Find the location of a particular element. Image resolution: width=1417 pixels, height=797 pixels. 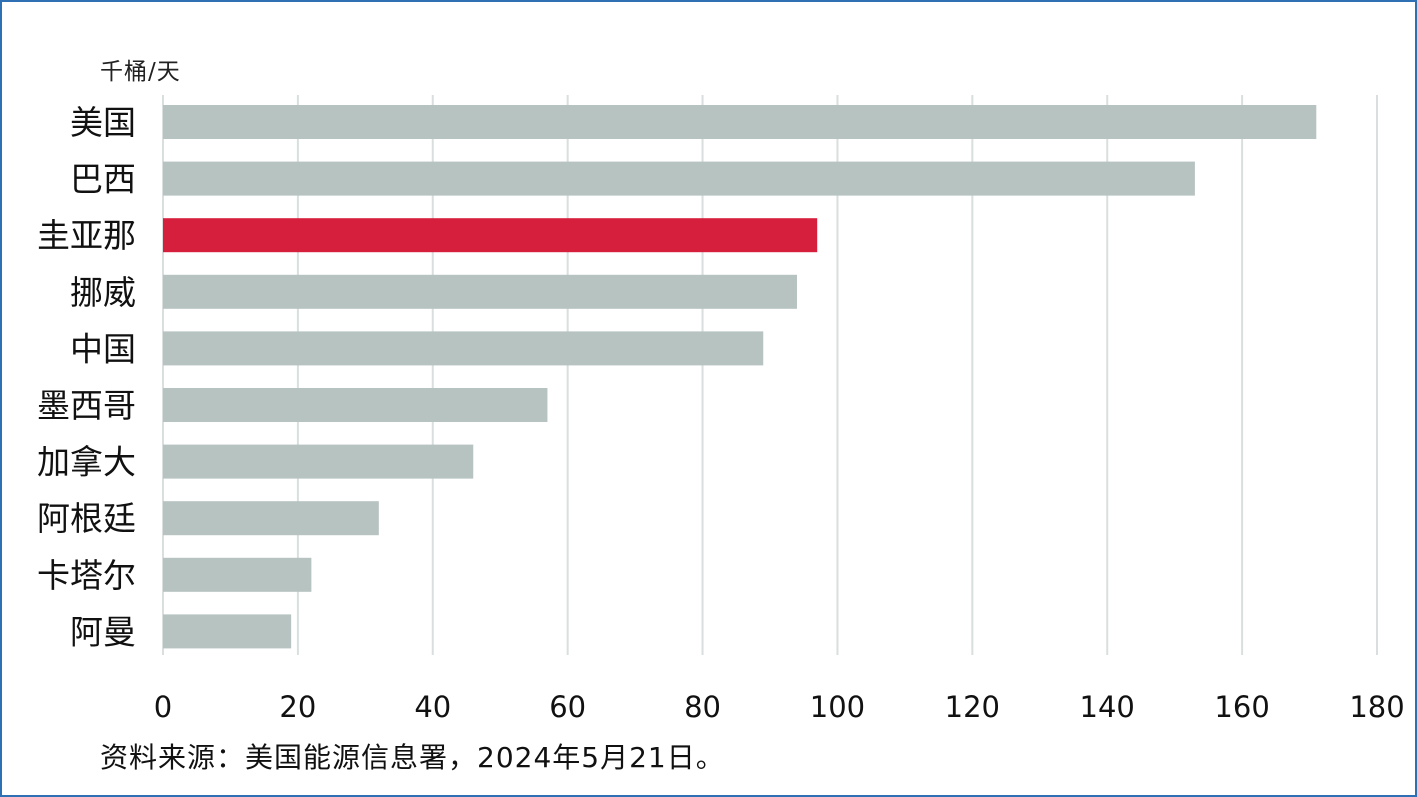

category-label: 加拿大 is located at coordinates (86, 462).